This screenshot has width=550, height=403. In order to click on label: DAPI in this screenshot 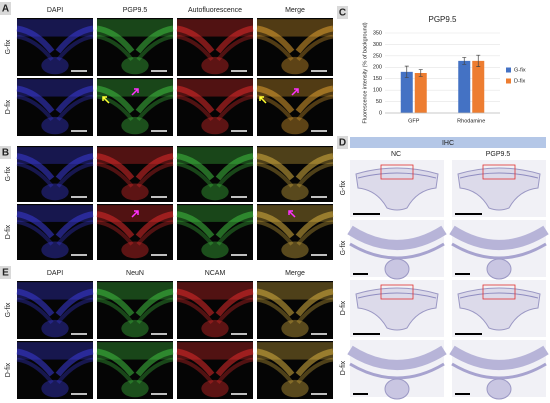, I will do `click(55, 273)`.